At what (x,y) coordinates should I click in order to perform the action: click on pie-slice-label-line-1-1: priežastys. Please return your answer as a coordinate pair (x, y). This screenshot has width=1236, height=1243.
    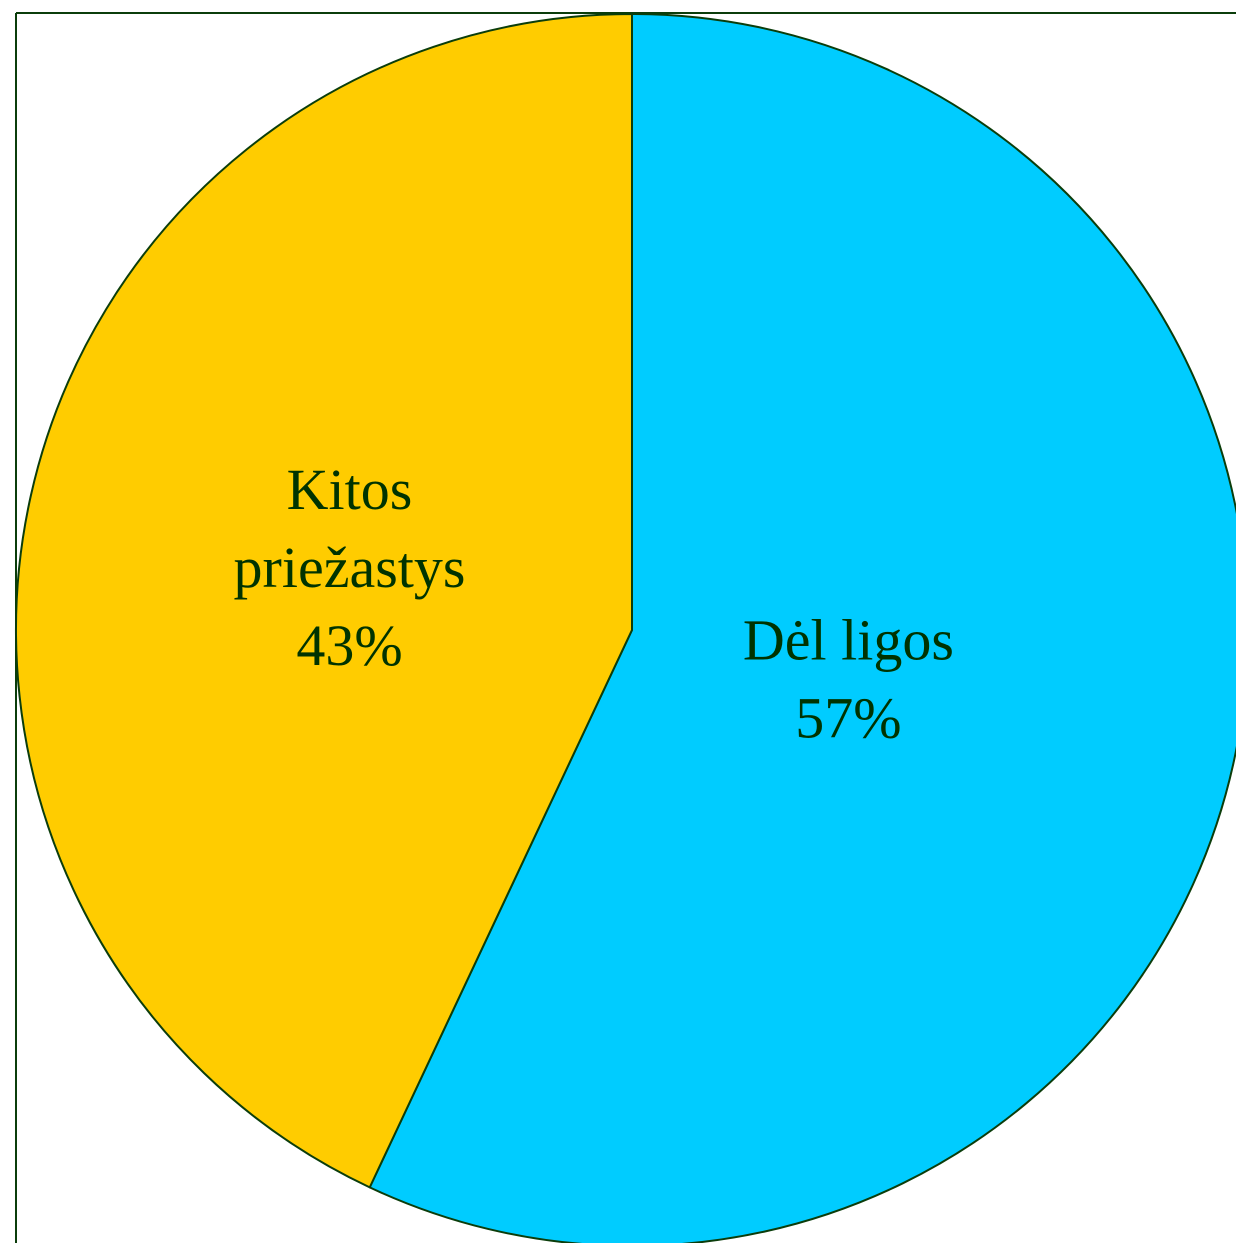
    Looking at the image, I should click on (350, 567).